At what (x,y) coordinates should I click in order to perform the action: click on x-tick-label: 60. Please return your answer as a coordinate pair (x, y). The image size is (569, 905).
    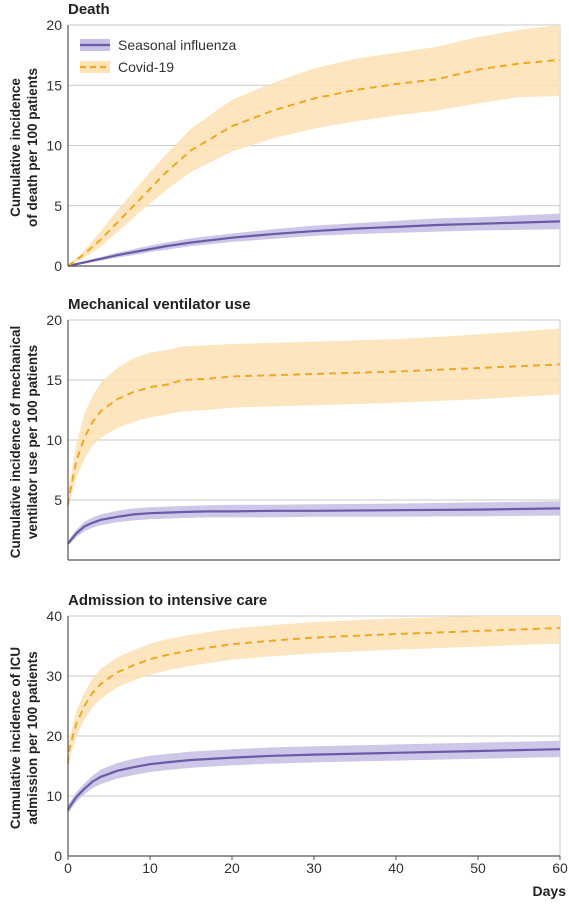
    Looking at the image, I should click on (560, 868).